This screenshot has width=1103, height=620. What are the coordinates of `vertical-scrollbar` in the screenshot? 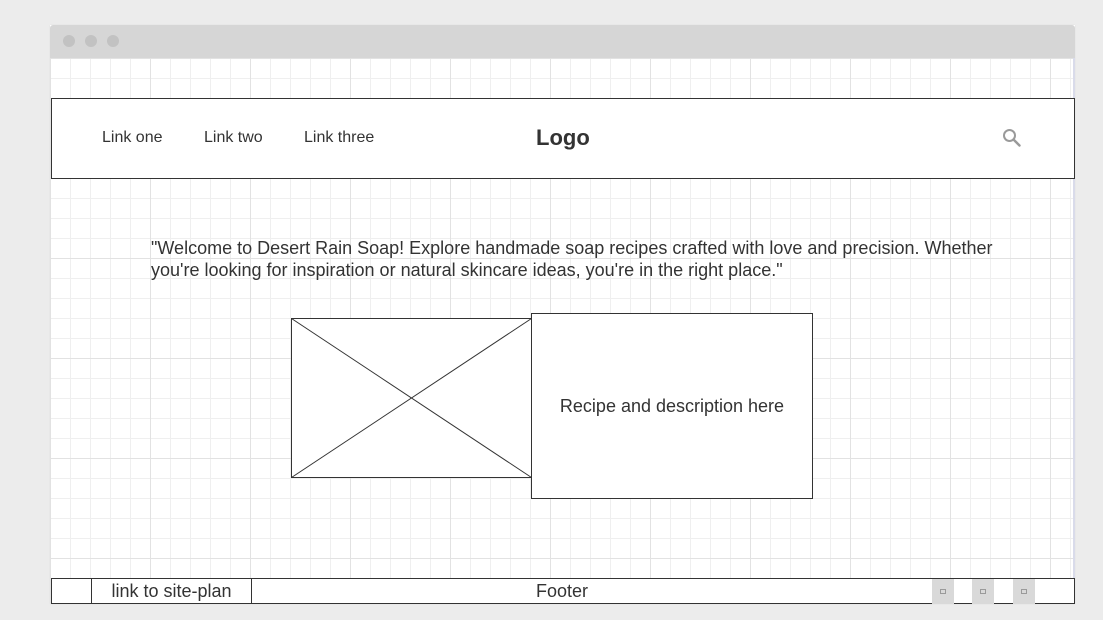 It's located at (1074, 331).